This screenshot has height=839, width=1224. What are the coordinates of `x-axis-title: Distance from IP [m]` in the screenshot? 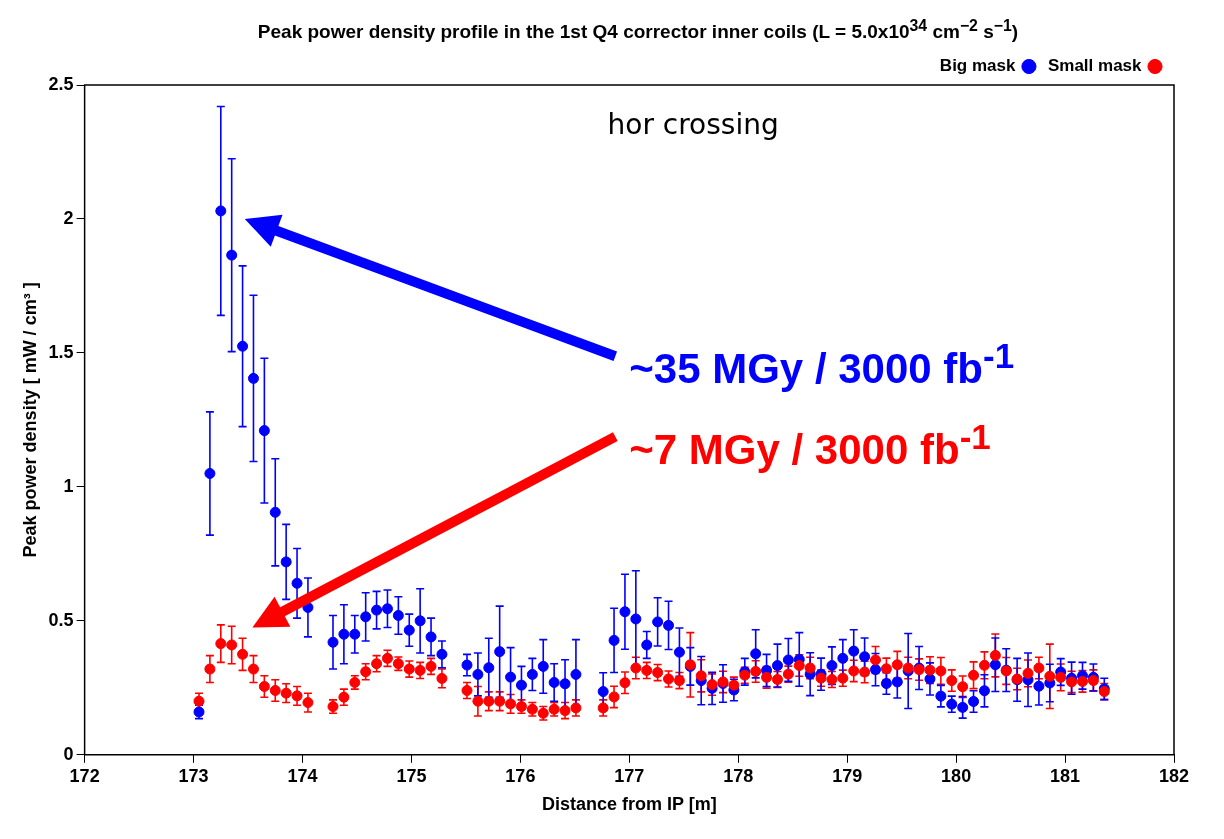 It's located at (629, 804).